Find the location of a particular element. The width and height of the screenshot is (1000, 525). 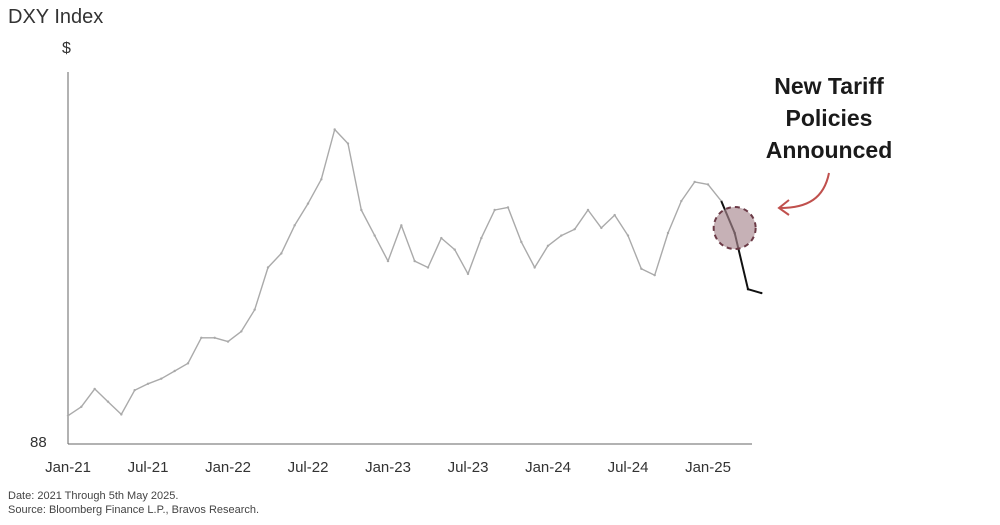

annotation-line-1: New Tariff is located at coordinates (829, 86).